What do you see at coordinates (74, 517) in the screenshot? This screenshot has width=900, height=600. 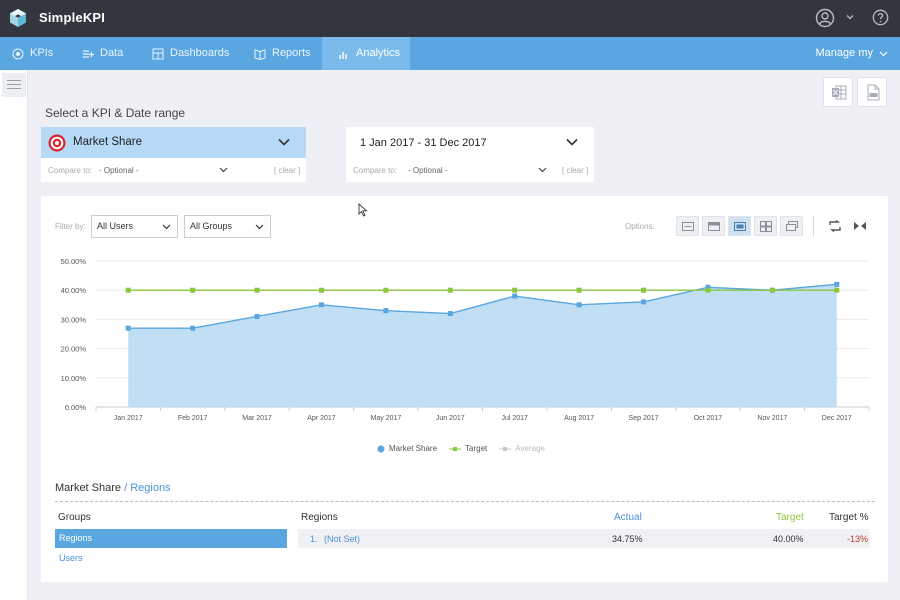 I see `groups-header: Groups` at bounding box center [74, 517].